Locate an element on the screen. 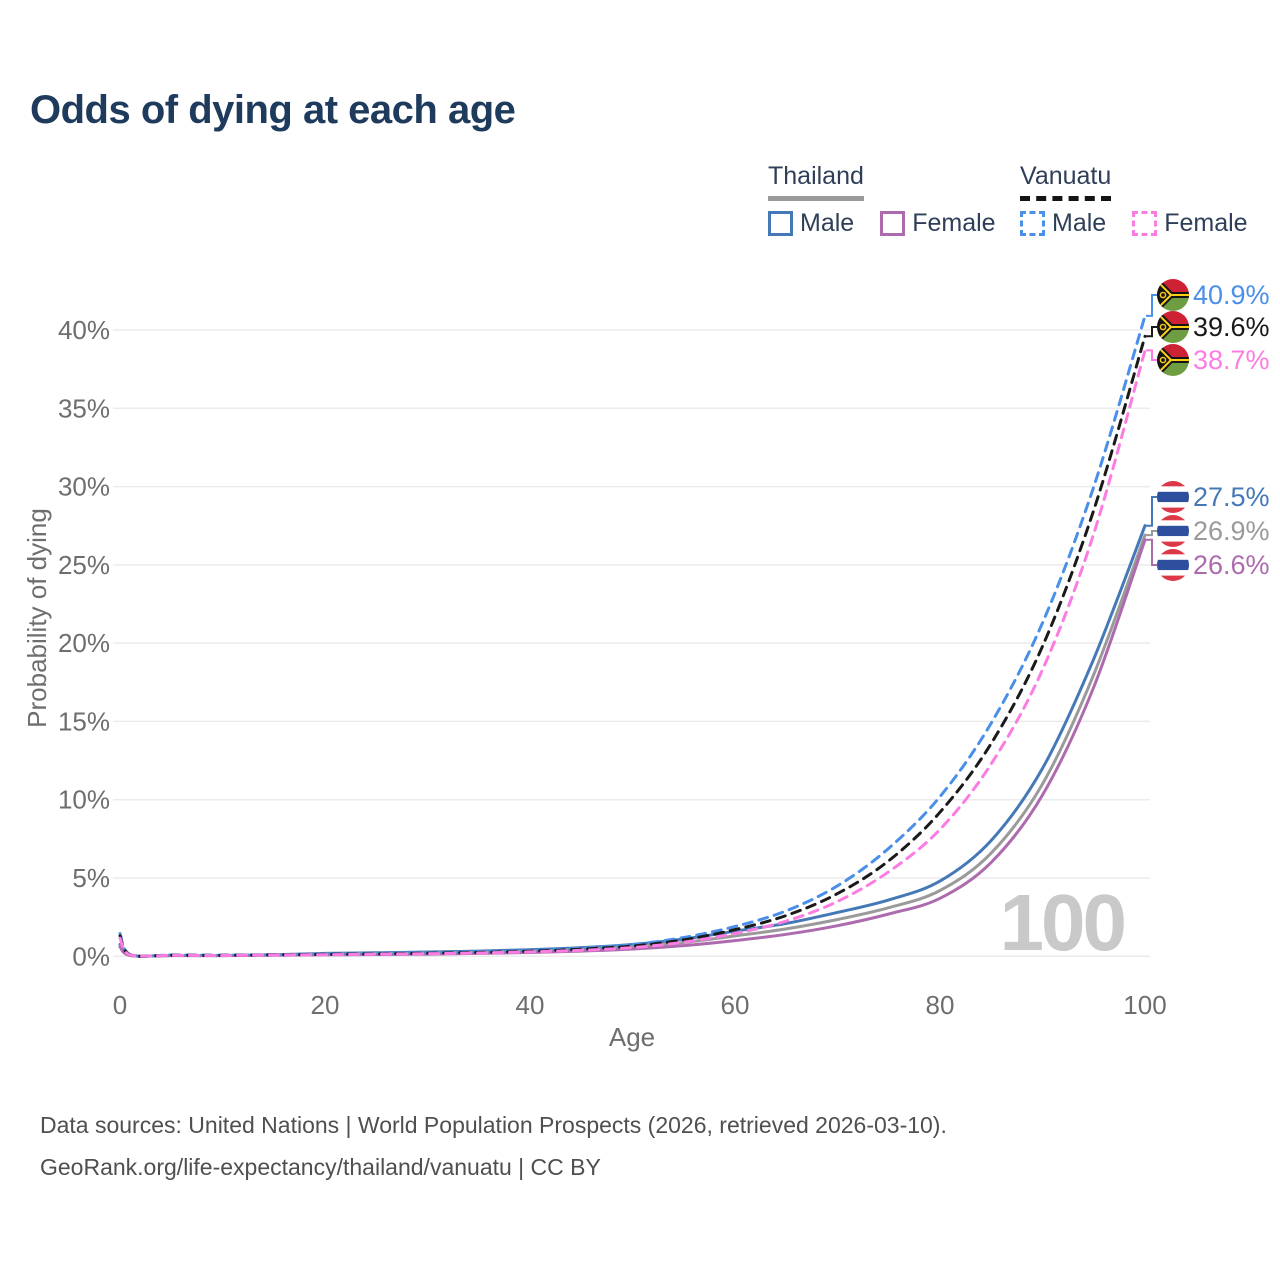 The width and height of the screenshot is (1280, 1280). x-axis-label: Age is located at coordinates (632, 1037).